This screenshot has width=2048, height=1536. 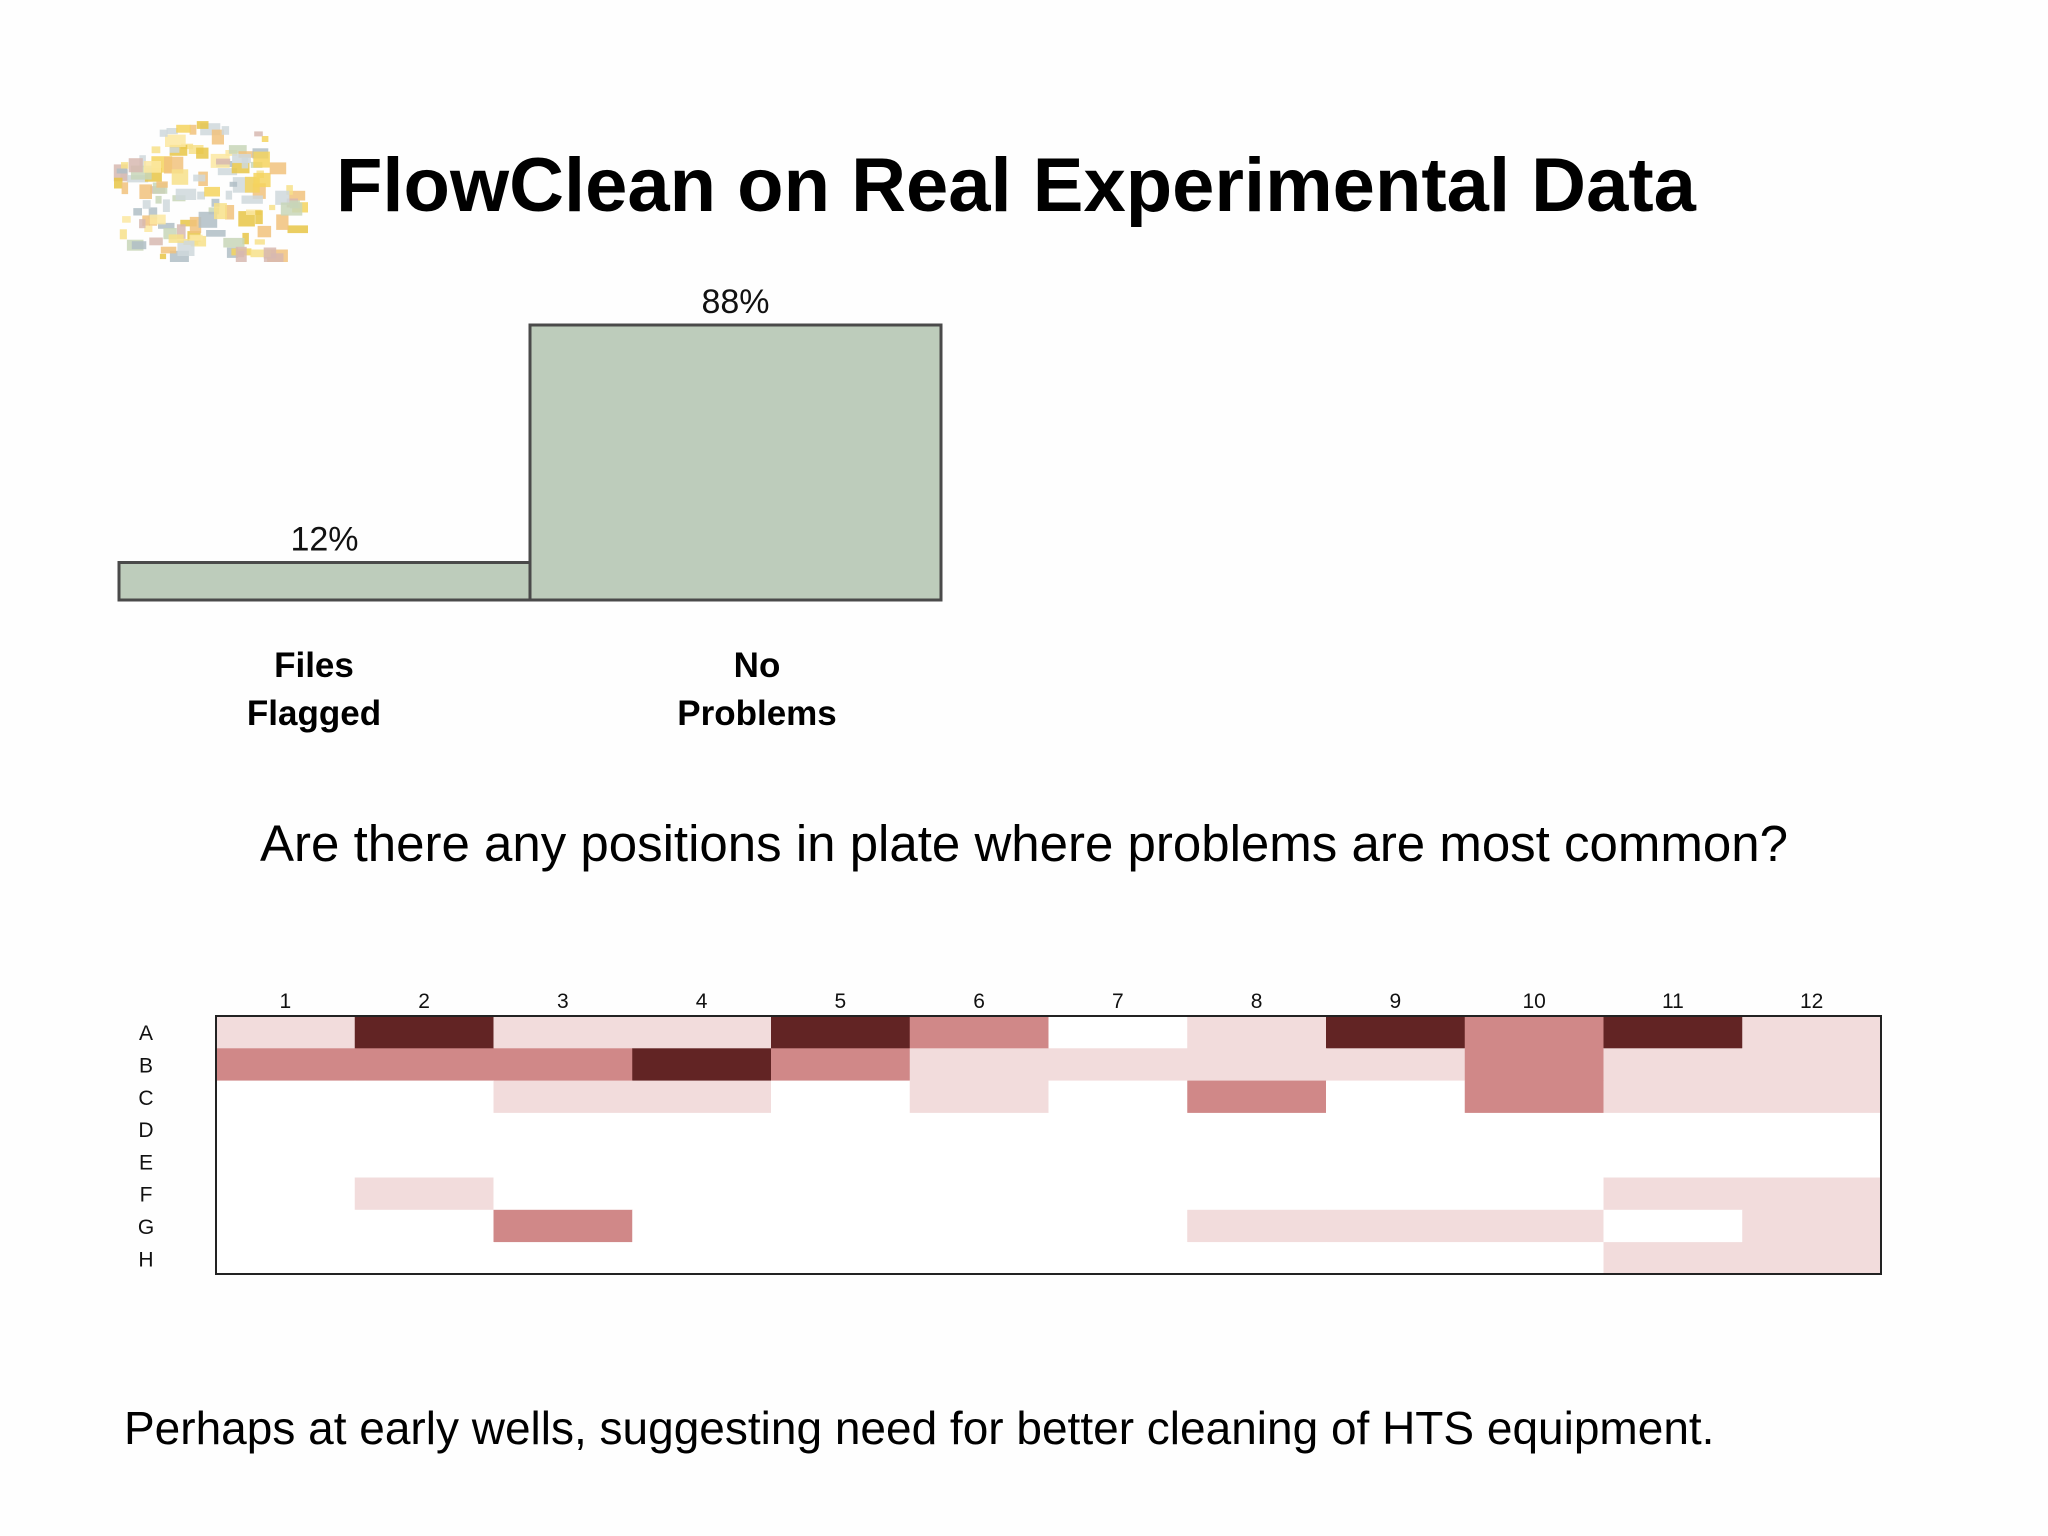 What do you see at coordinates (1812, 1161) in the screenshot?
I see `heat-cell-E12` at bounding box center [1812, 1161].